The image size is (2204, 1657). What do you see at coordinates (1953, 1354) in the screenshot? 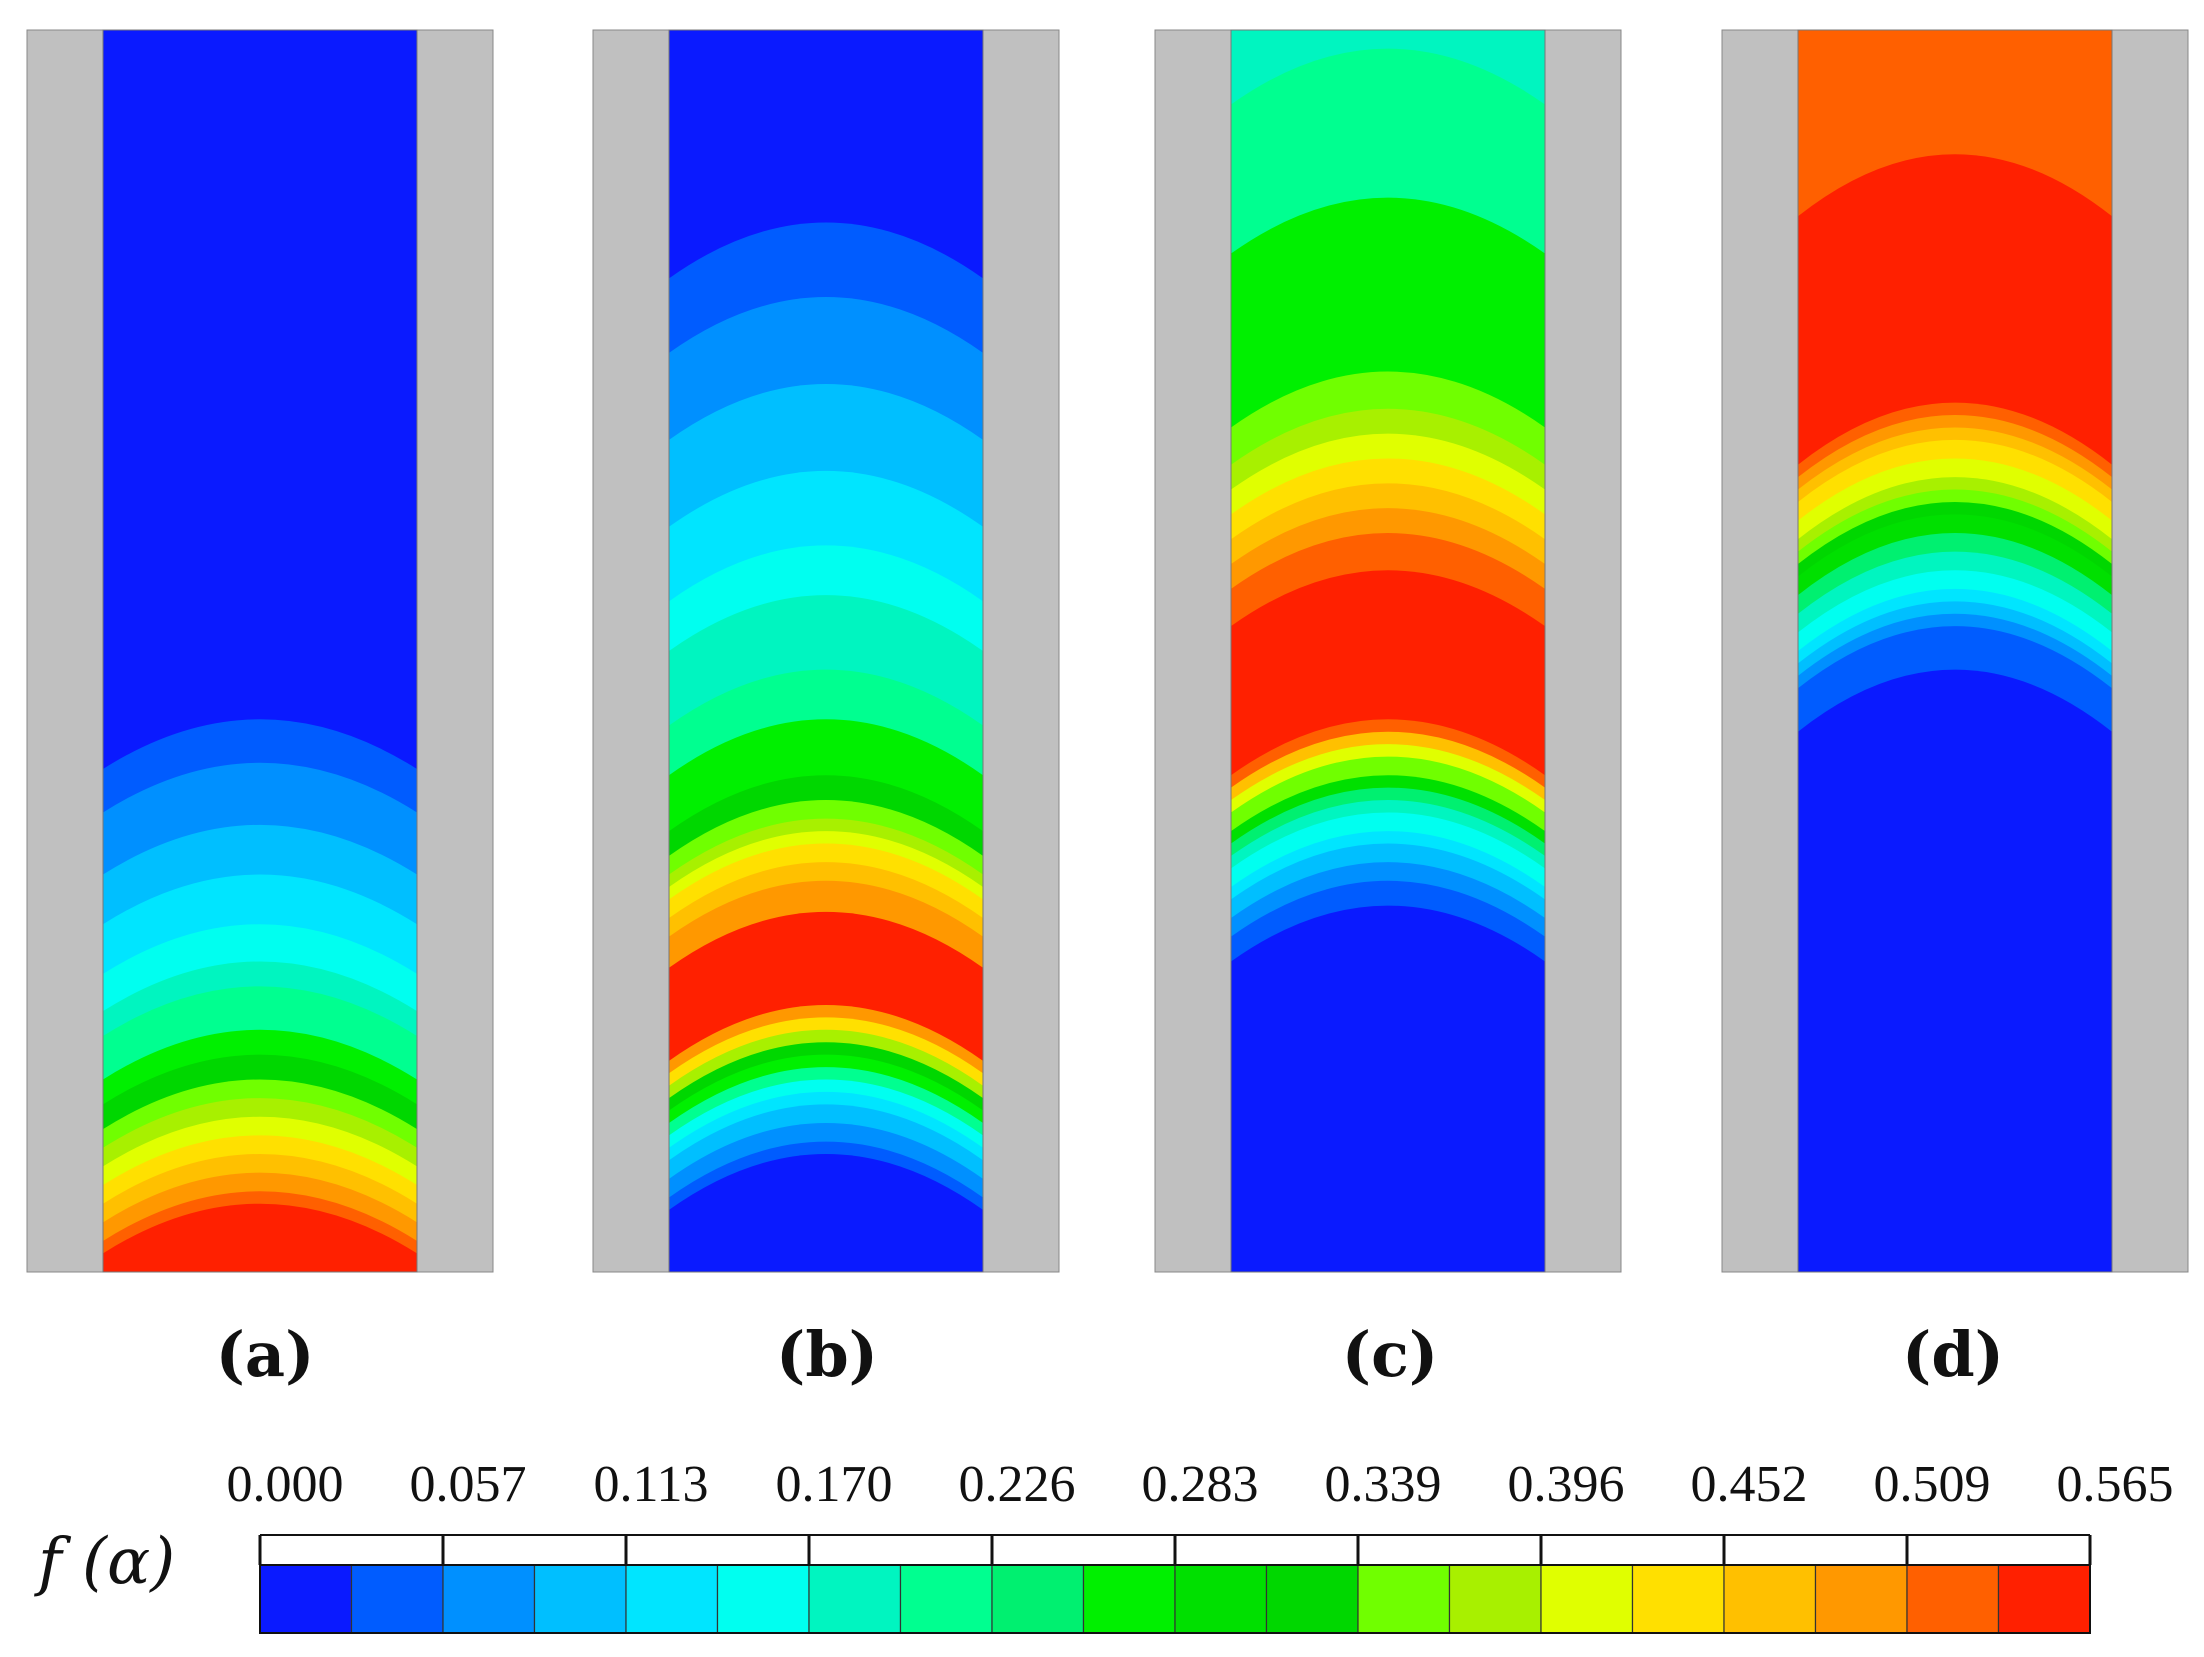
I see `panel-label-d: (d)` at bounding box center [1953, 1354].